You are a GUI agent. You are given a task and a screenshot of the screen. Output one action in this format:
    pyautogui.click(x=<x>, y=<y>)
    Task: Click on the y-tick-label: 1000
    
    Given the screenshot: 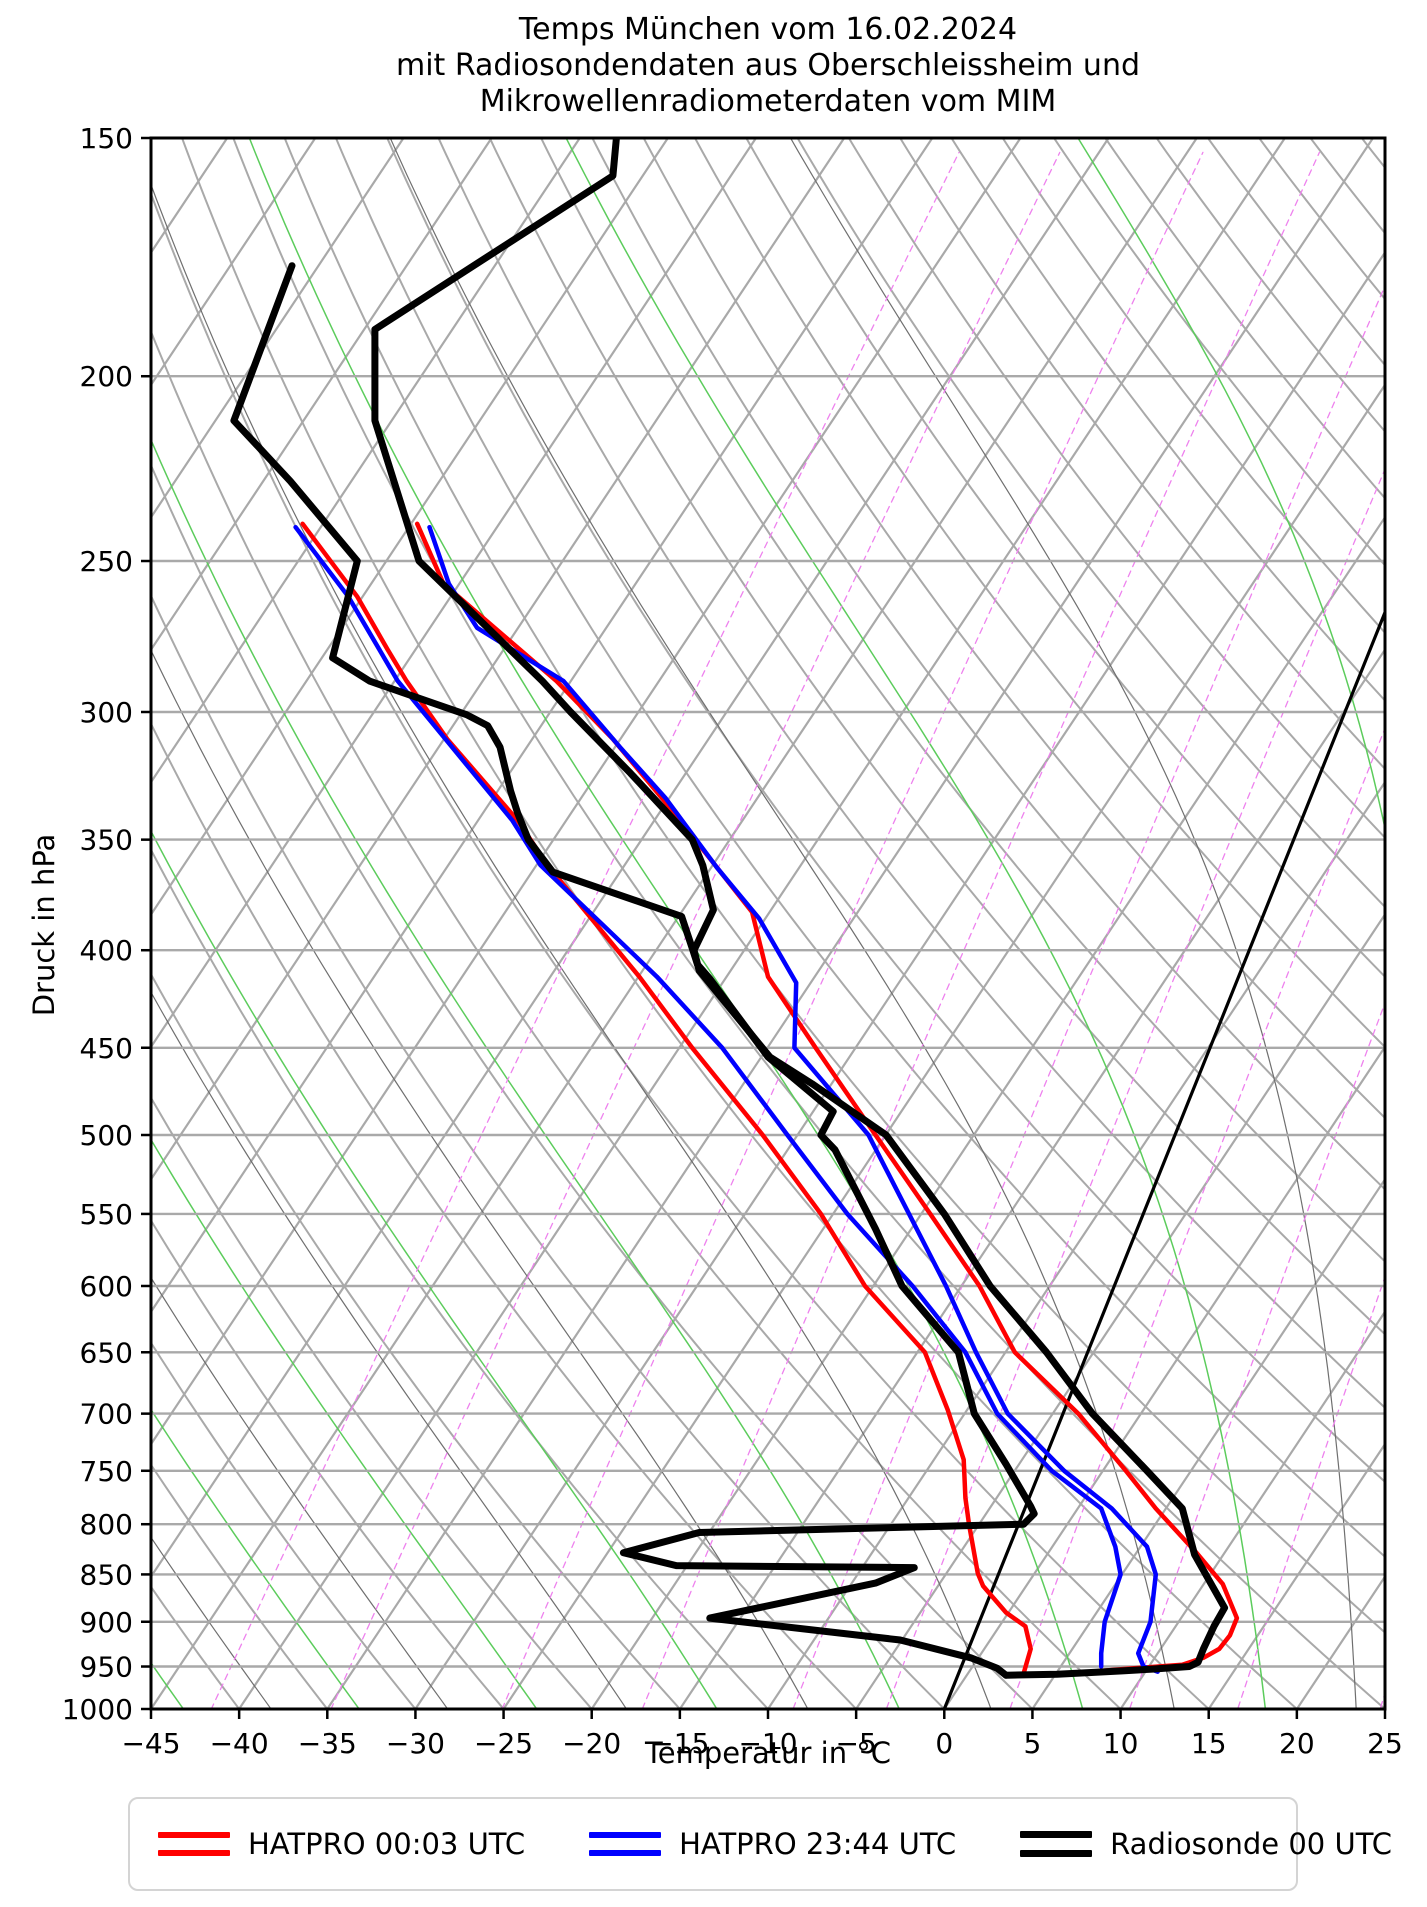 What is the action you would take?
    pyautogui.click(x=97, y=1709)
    